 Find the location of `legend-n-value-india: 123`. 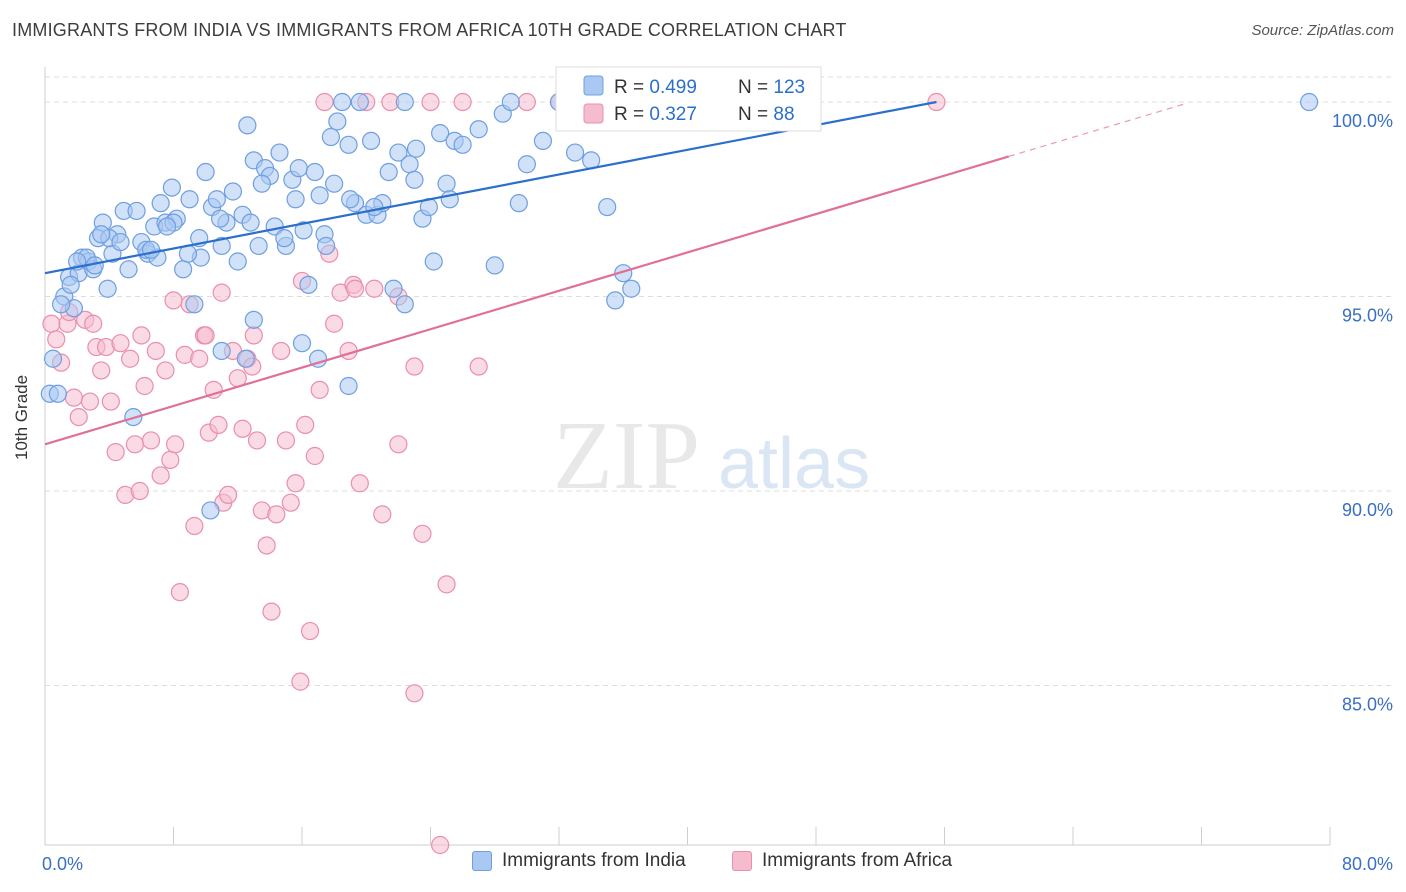

legend-n-value-india: 123 is located at coordinates (789, 87).